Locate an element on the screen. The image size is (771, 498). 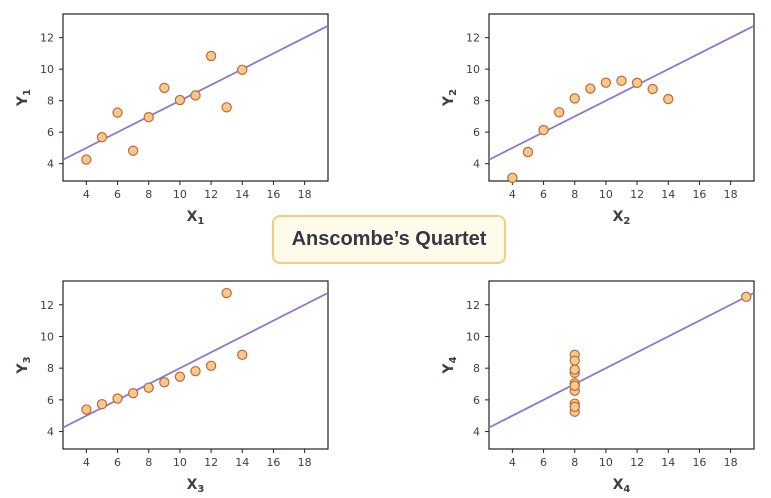
x-axis-label: X3 is located at coordinates (196, 486).